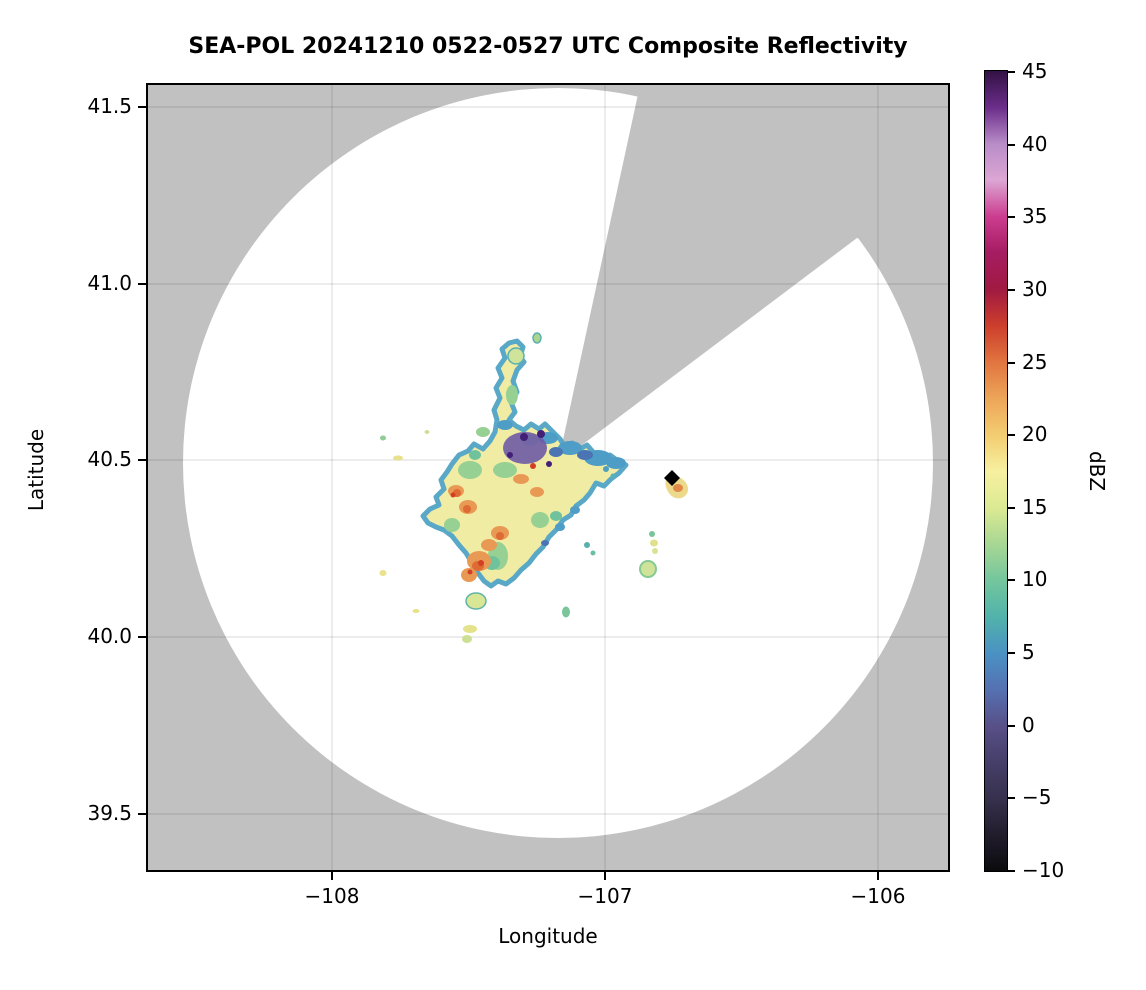 The image size is (1146, 990). What do you see at coordinates (109, 813) in the screenshot?
I see `y-tick-label: 39.5` at bounding box center [109, 813].